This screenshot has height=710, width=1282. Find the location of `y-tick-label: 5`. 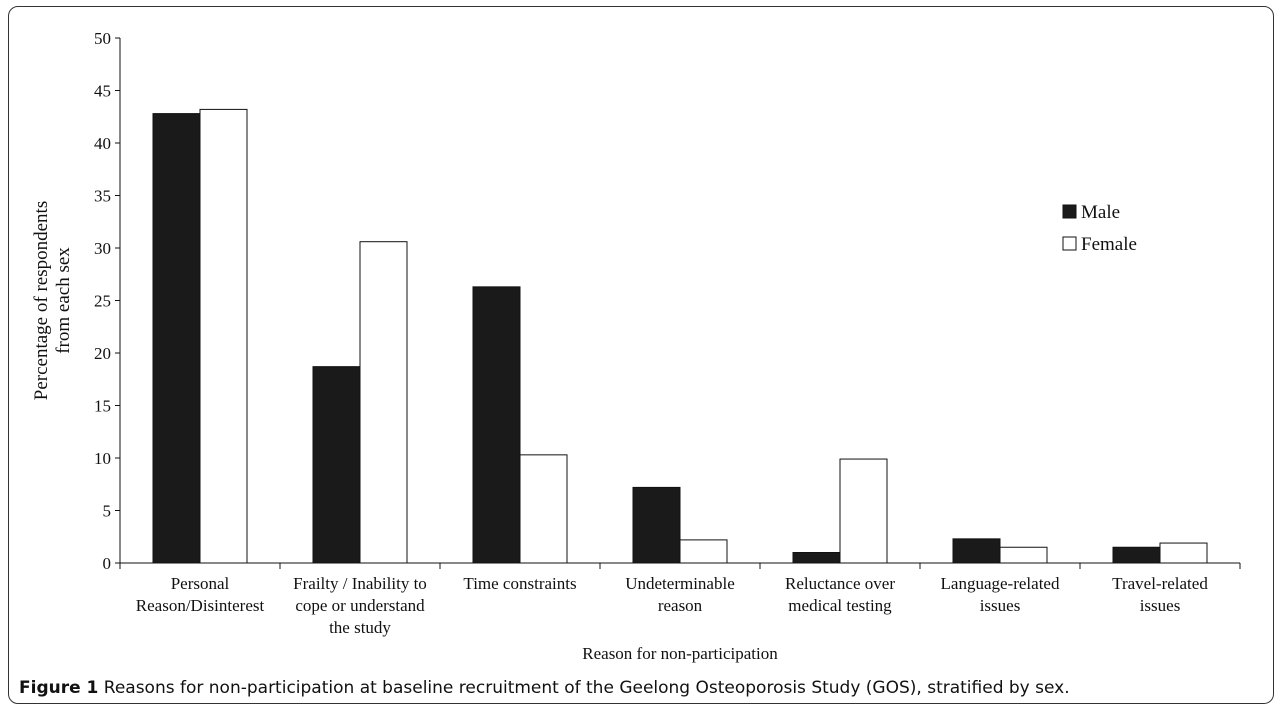

y-tick-label: 5 is located at coordinates (107, 511).